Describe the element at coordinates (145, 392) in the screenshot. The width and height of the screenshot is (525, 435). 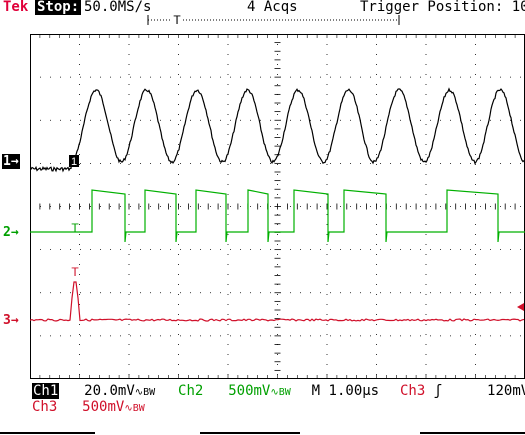
I see `ch1-coupling: ∿BW` at that location.